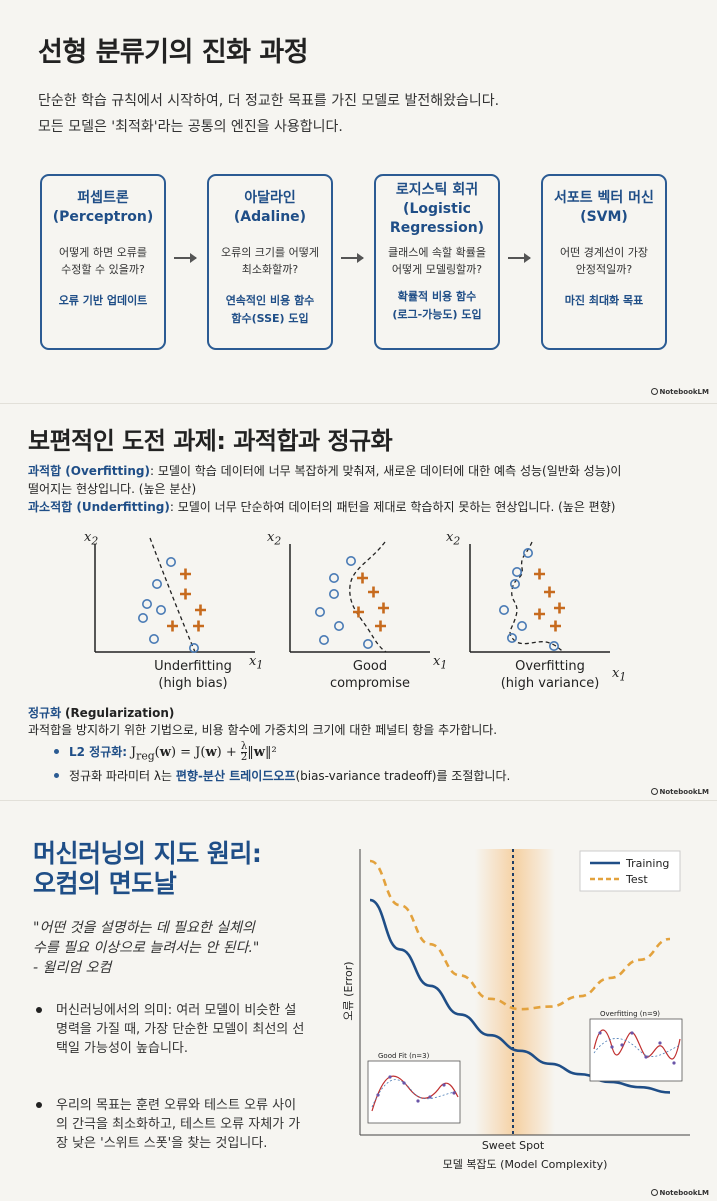  I want to click on l2-formula: Jreg(w) = J(w) + λ 2‖w‖², so click(203, 752).